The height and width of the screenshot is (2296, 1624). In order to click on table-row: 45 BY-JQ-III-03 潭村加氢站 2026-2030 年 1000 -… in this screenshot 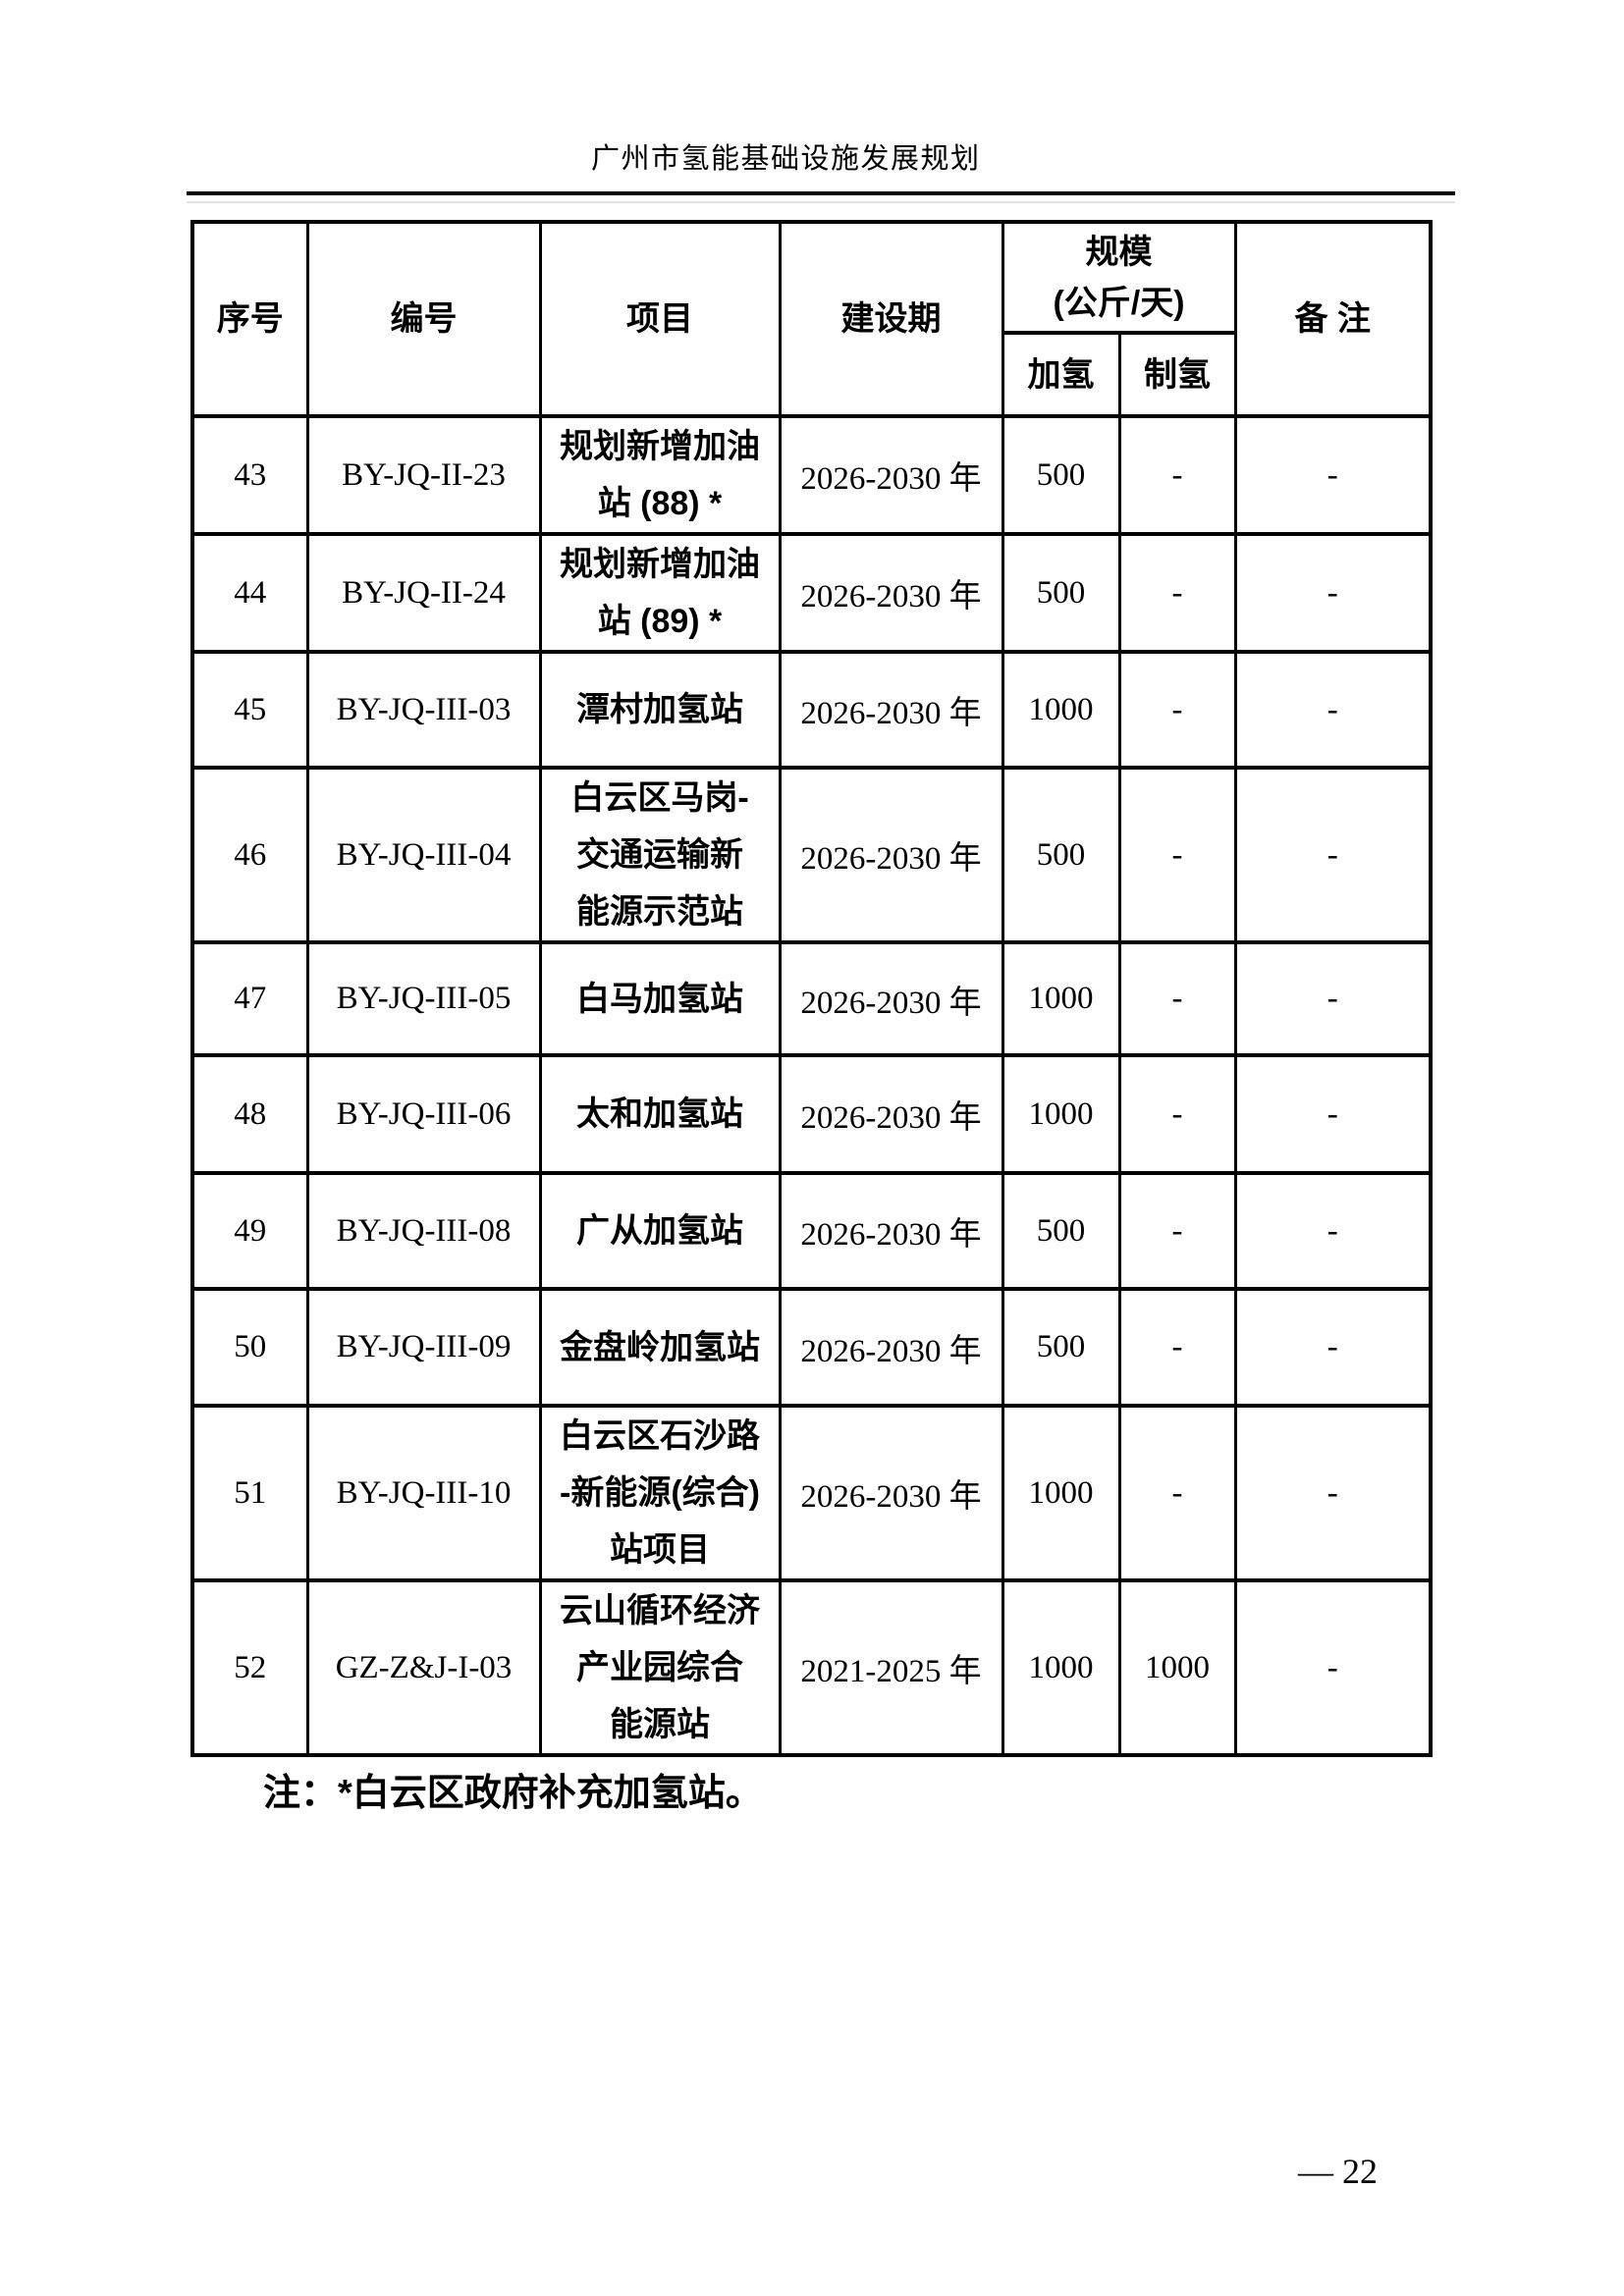, I will do `click(811, 710)`.